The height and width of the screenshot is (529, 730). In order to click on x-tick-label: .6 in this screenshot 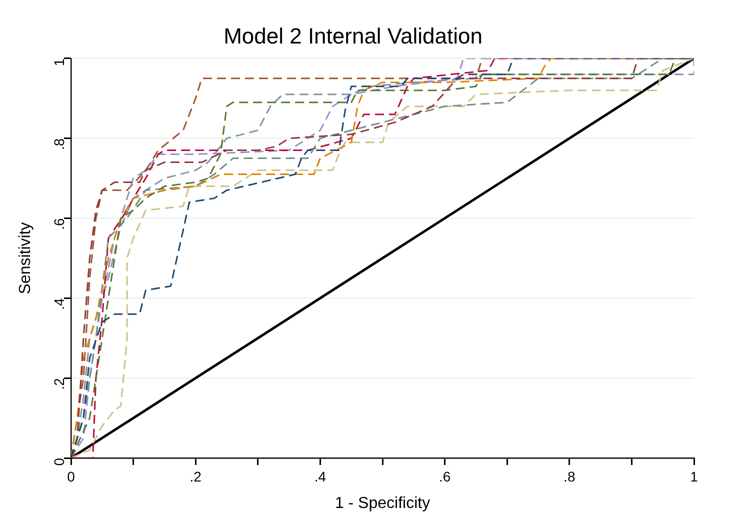, I will do `click(444, 476)`.